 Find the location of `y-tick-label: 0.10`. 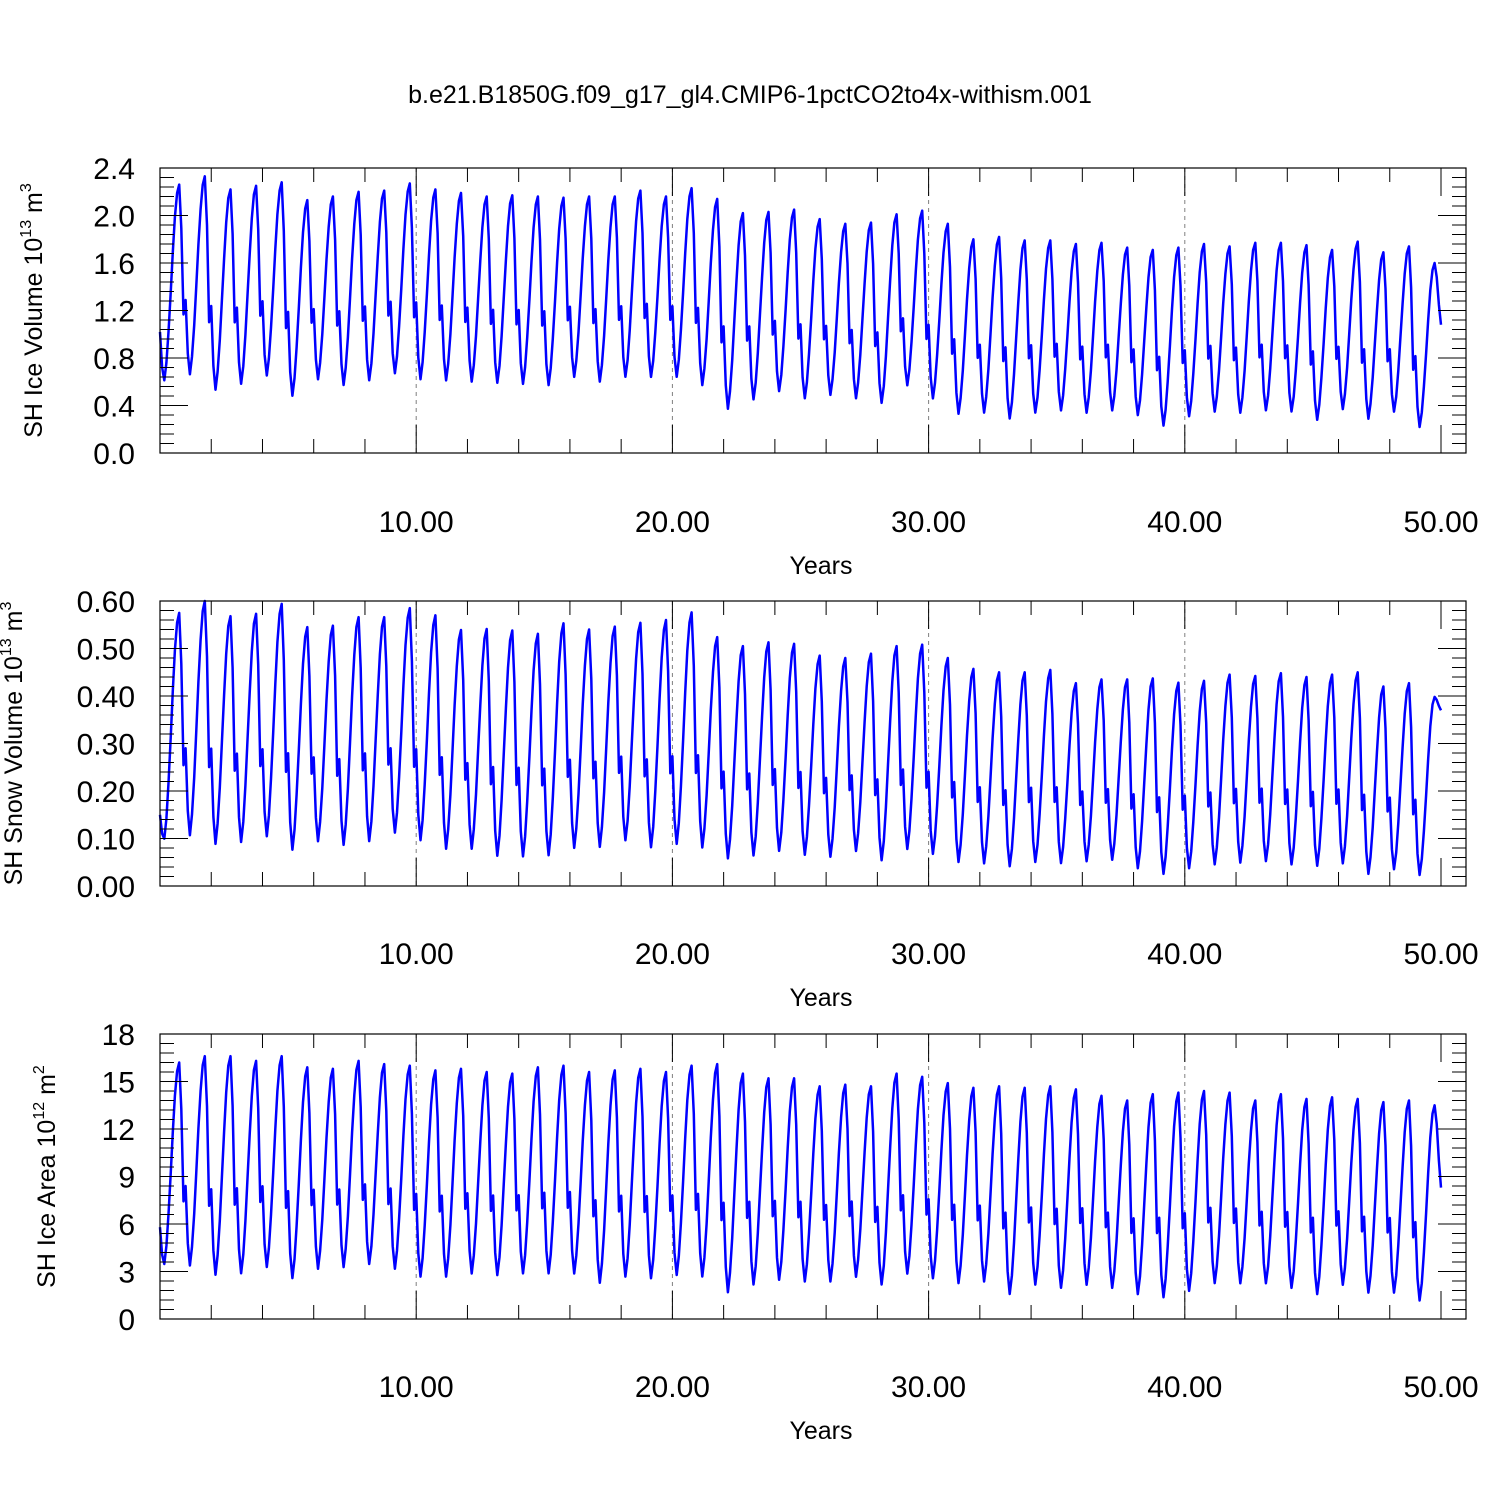

y-tick-label: 0.10 is located at coordinates (106, 840).